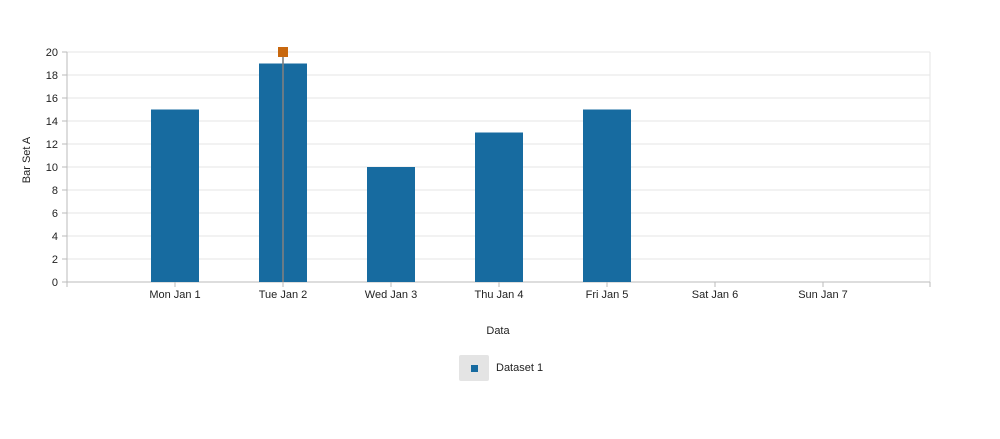  Describe the element at coordinates (52, 168) in the screenshot. I see `y-tick-label: 10` at that location.